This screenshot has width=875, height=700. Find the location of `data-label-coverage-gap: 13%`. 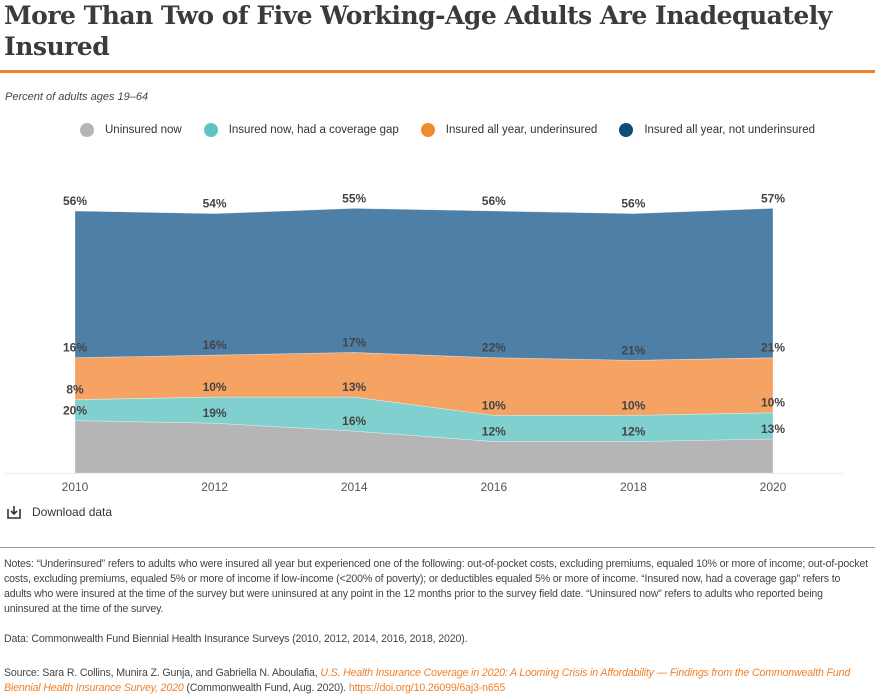

data-label-coverage-gap: 13% is located at coordinates (354, 387).